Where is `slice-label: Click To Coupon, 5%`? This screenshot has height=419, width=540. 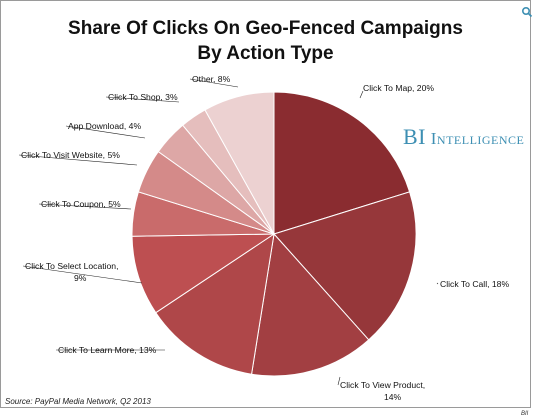 slice-label: Click To Coupon, 5% is located at coordinates (81, 204).